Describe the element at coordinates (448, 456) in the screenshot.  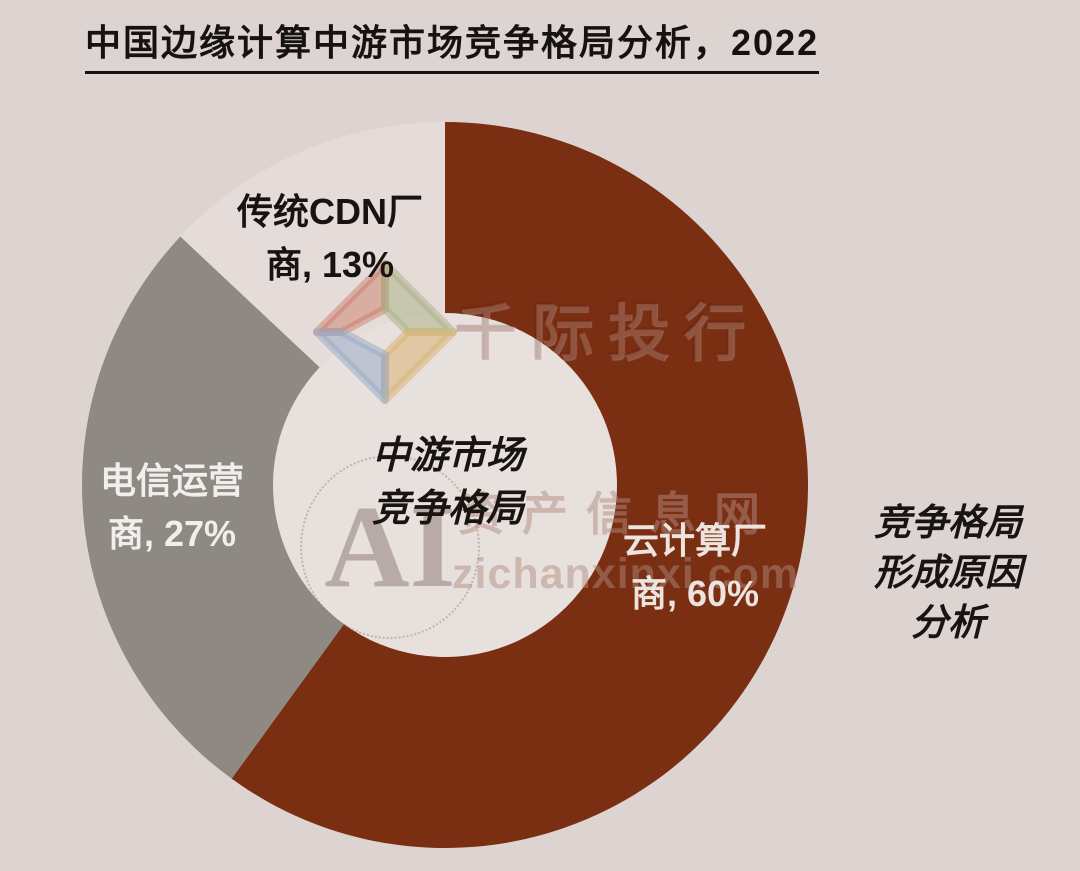
I see `center-label-line: 中游市场` at that location.